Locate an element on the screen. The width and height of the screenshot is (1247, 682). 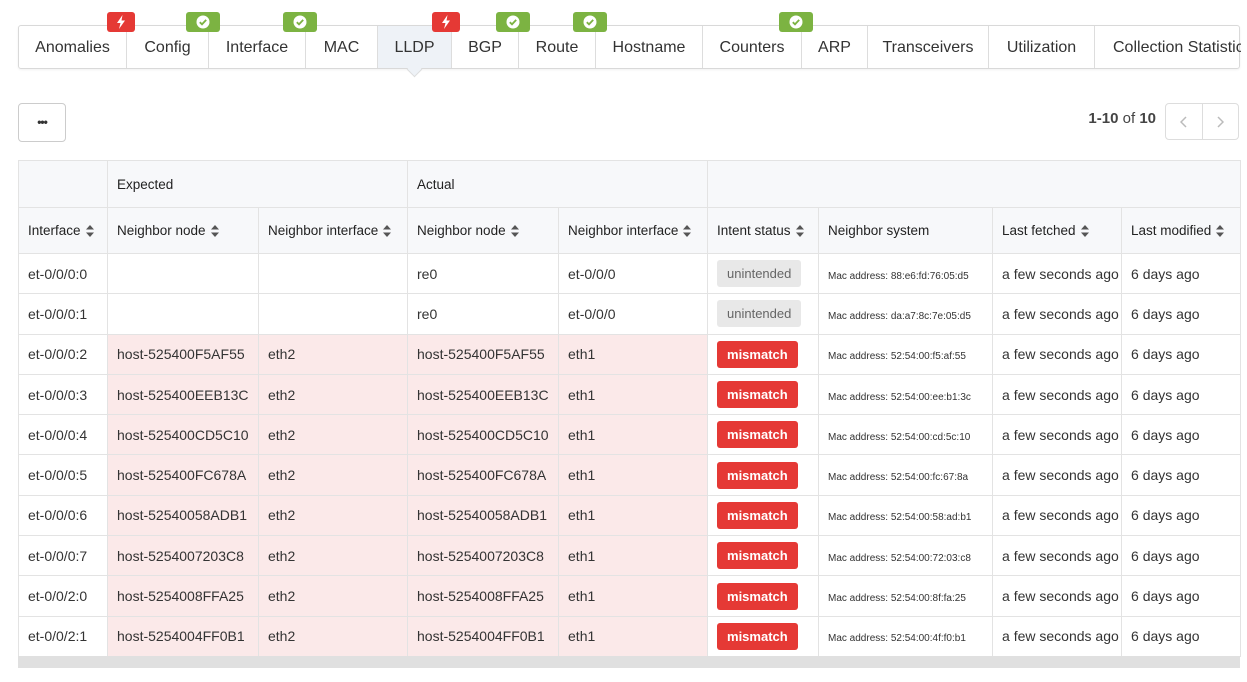
neighbor-system: Mac address: 88:e6:fd:76:05:d5 is located at coordinates (898, 276).